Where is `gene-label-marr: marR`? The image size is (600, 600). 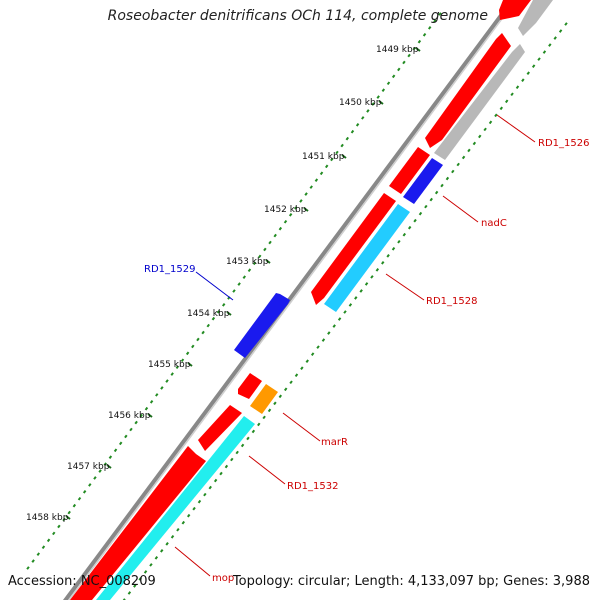 gene-label-marr: marR is located at coordinates (334, 442).